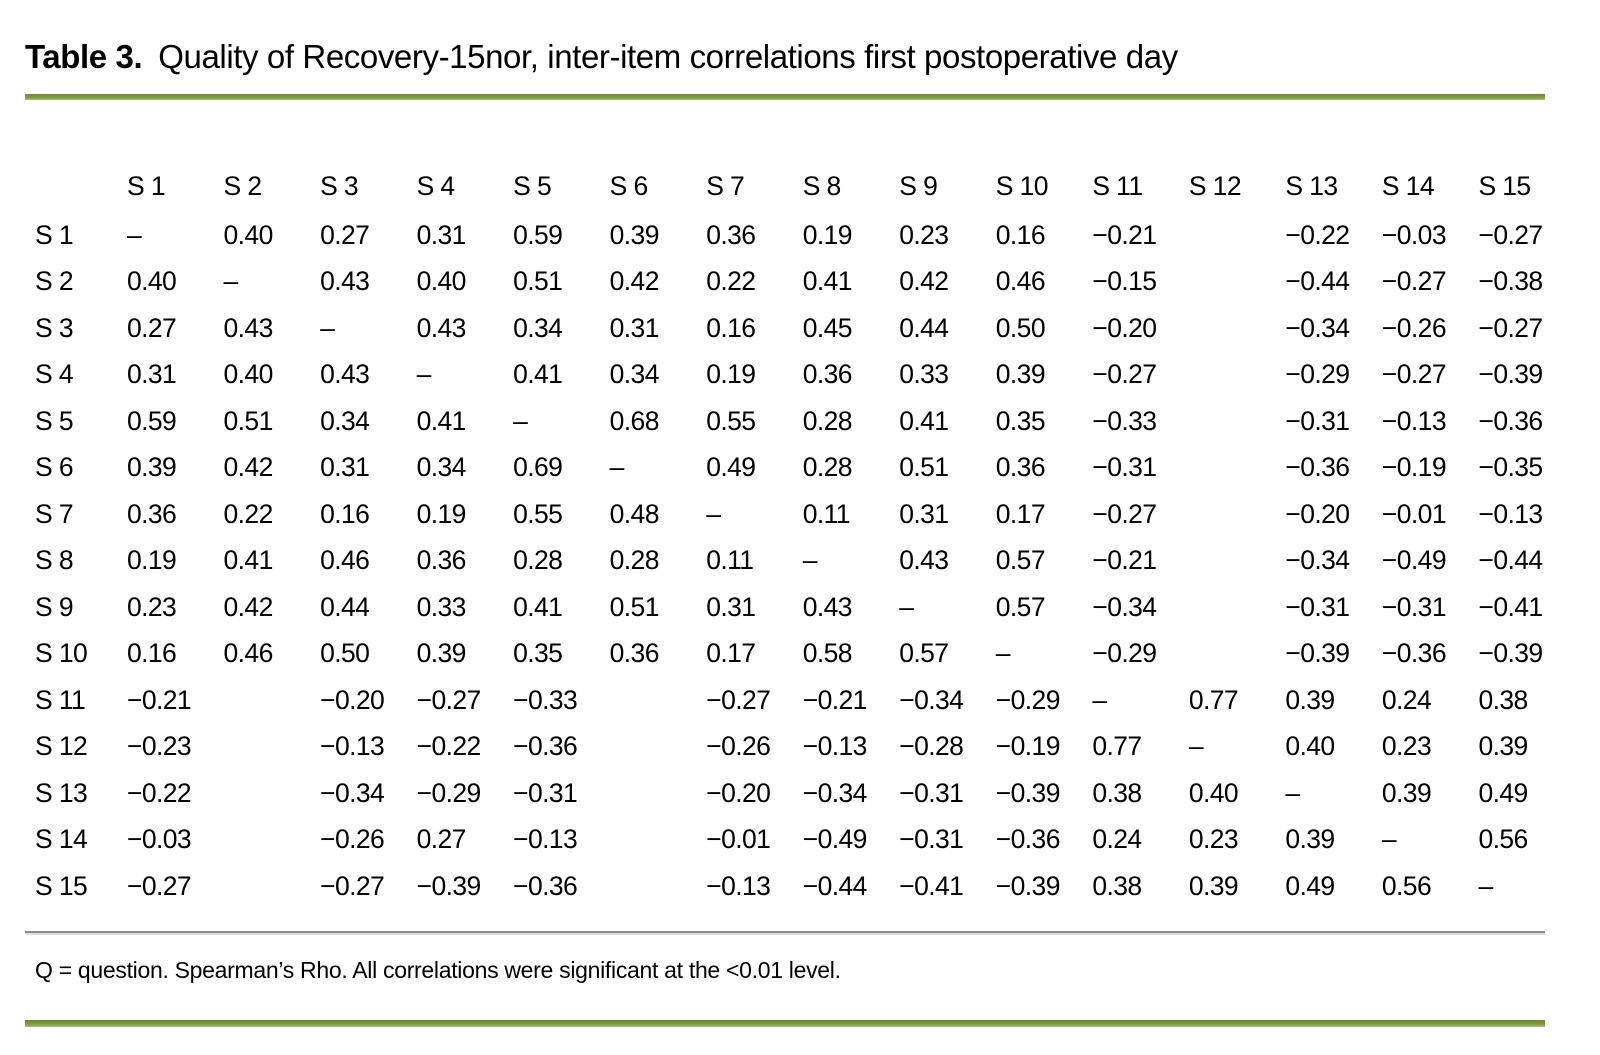 Image resolution: width=1600 pixels, height=1055 pixels. Describe the element at coordinates (1020, 327) in the screenshot. I see `correlation-cell: 0.50` at that location.